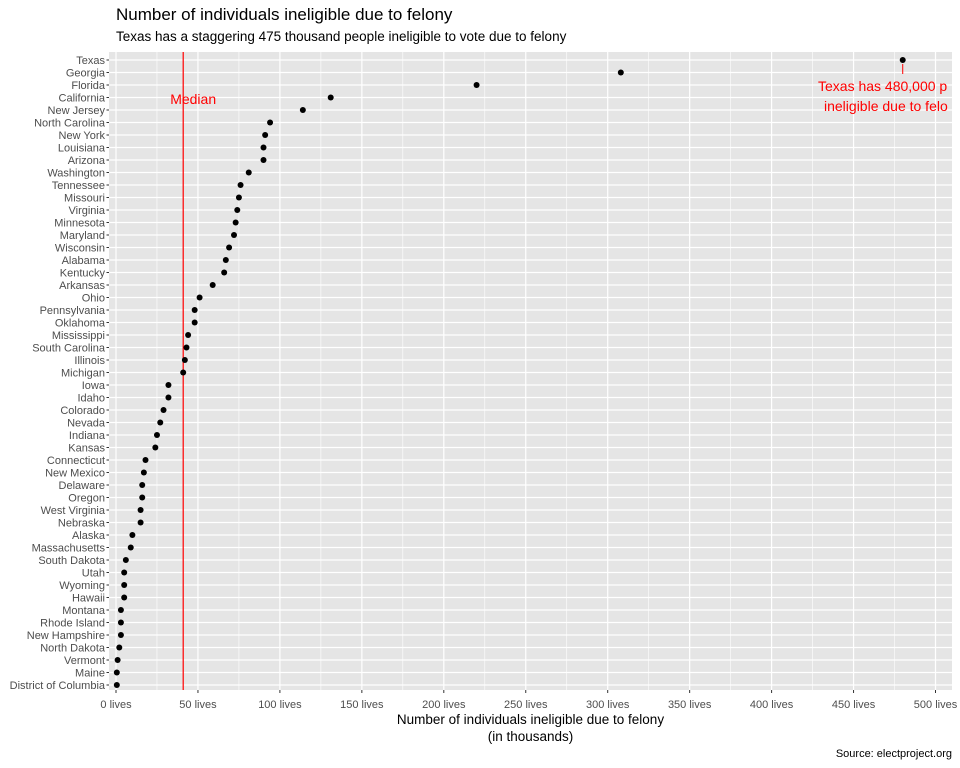  I want to click on median-label: Median, so click(193, 99).